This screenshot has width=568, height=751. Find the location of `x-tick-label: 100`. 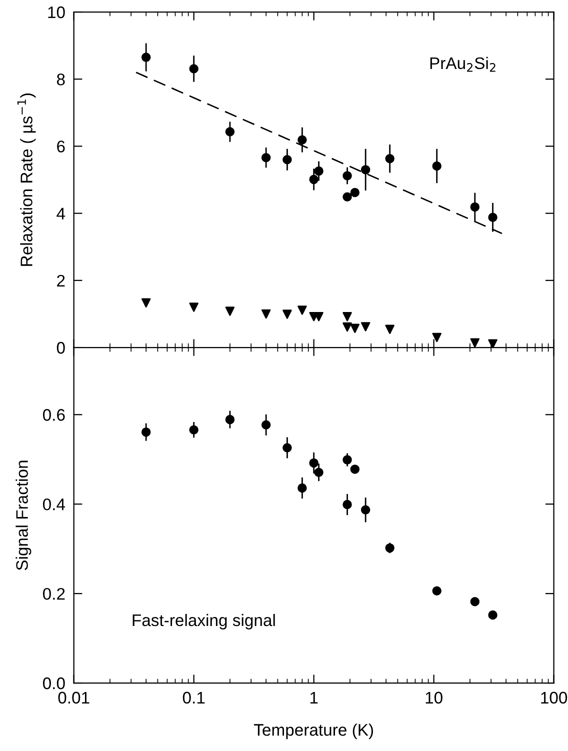

x-tick-label: 100 is located at coordinates (554, 698).